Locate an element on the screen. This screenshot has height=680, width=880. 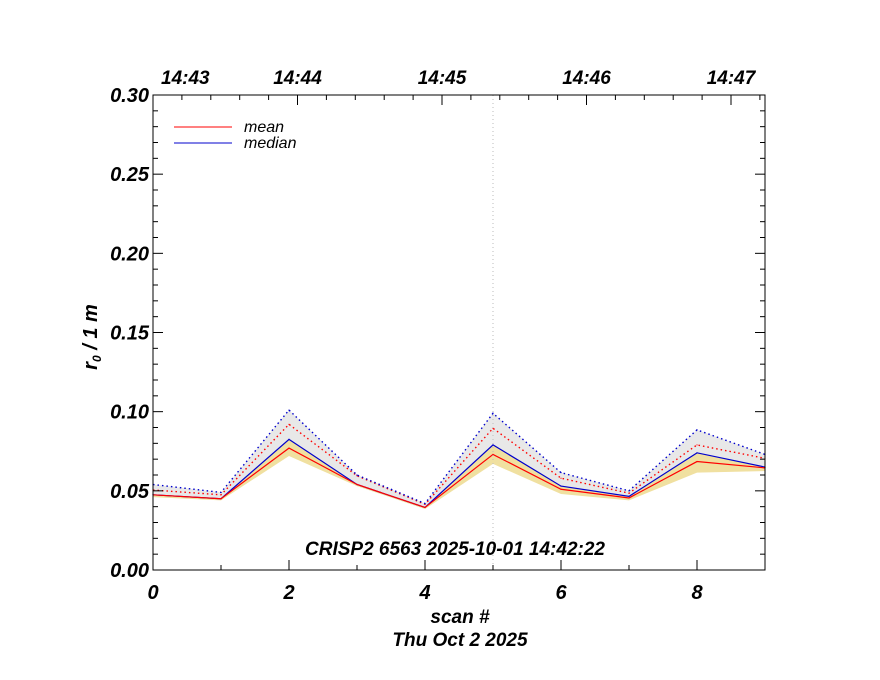
top-axis-label-4: 14:47 is located at coordinates (732, 78).